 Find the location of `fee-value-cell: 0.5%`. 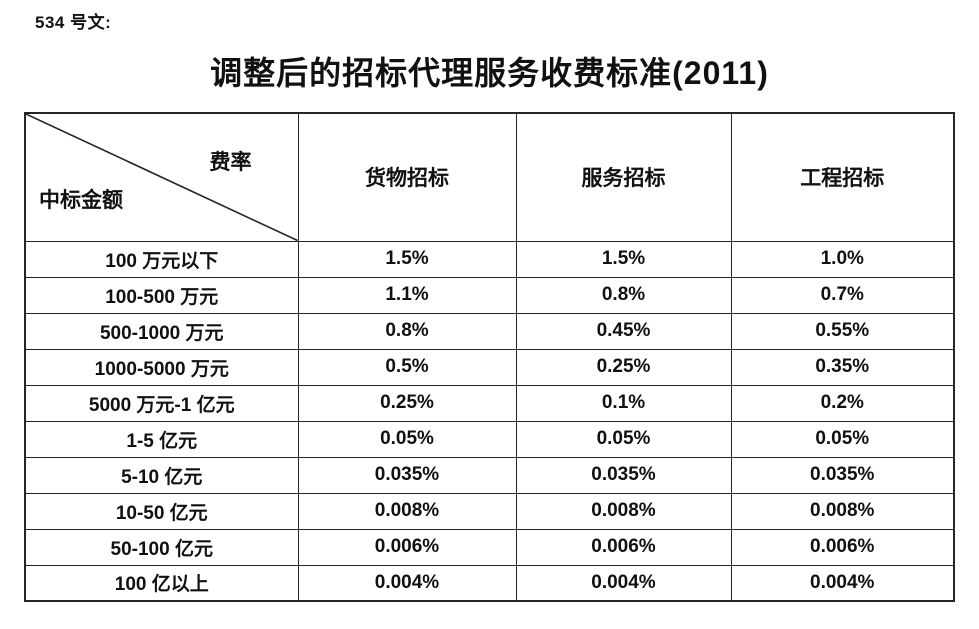

fee-value-cell: 0.5% is located at coordinates (407, 367).